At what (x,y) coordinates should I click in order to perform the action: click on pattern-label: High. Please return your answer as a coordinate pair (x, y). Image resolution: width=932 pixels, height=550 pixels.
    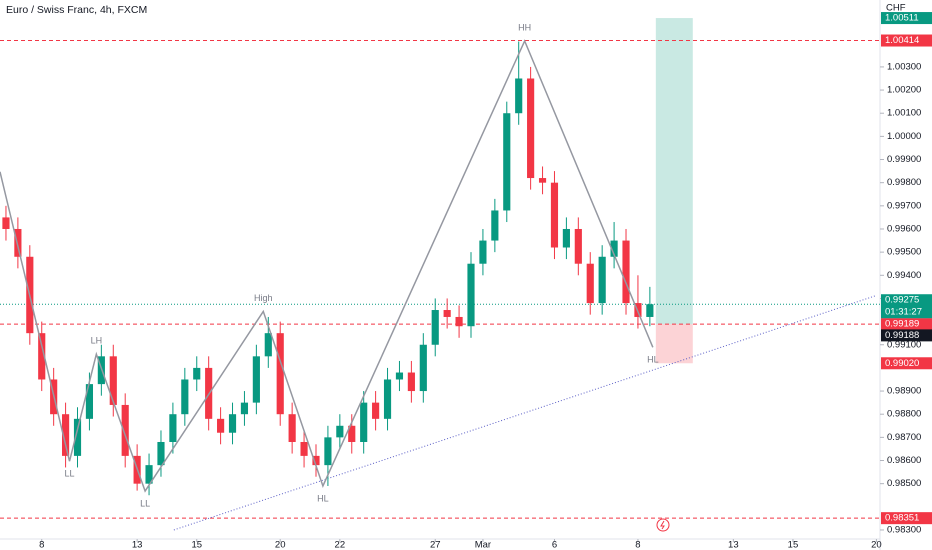
    Looking at the image, I should click on (263, 298).